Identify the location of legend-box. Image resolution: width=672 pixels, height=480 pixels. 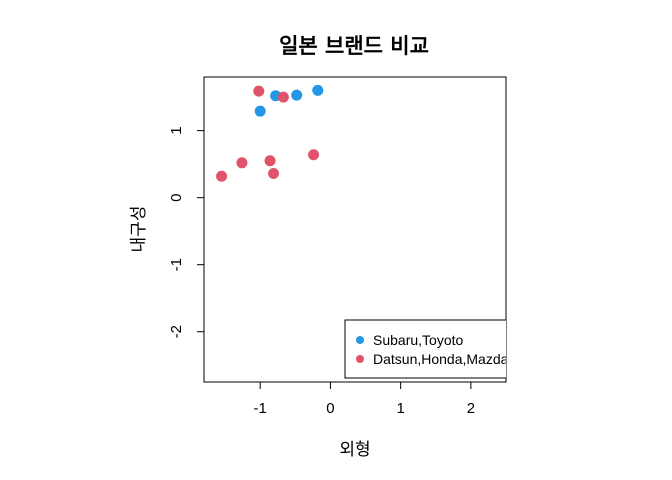
(425, 349).